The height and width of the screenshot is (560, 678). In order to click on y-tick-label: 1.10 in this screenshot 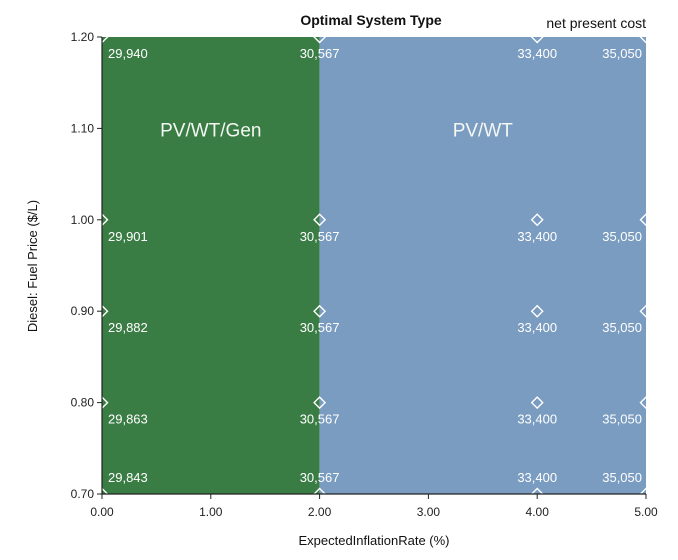, I will do `click(83, 128)`.